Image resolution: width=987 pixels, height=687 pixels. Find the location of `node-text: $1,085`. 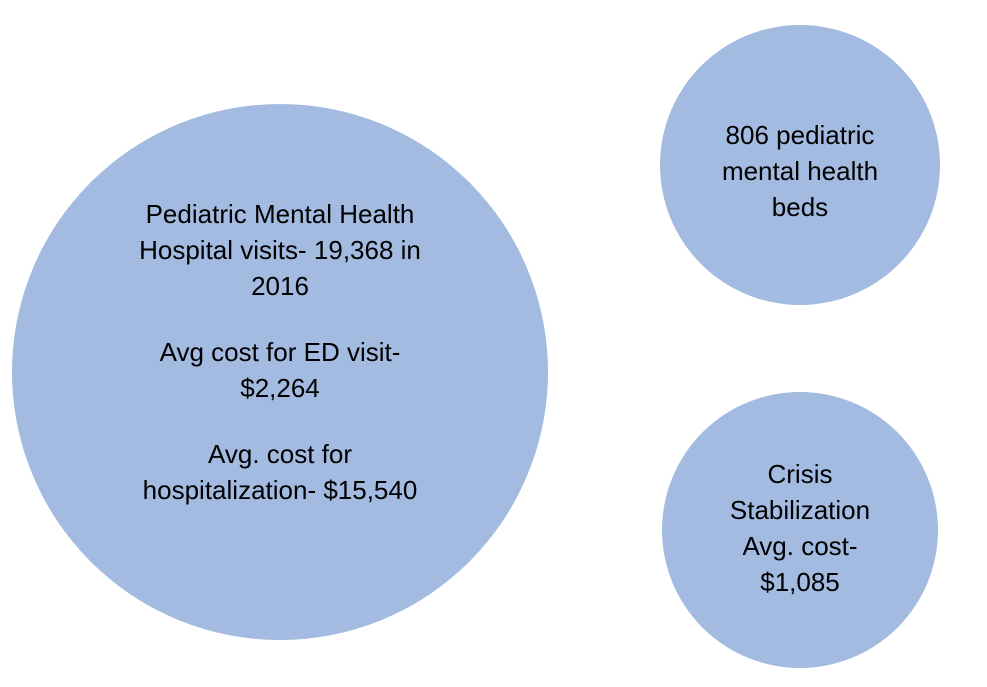

node-text: $1,085 is located at coordinates (800, 582).